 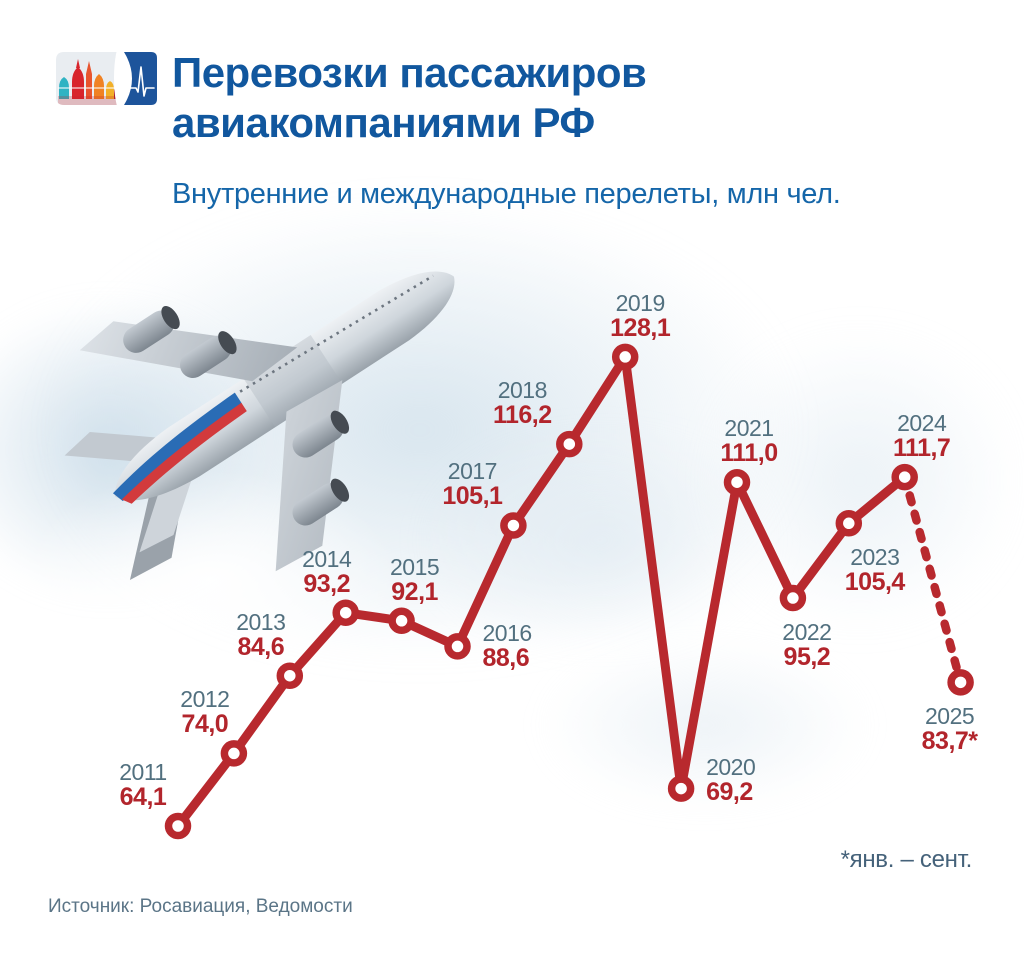 I want to click on title-line-1: Перевозки пассажиров, so click(x=409, y=72).